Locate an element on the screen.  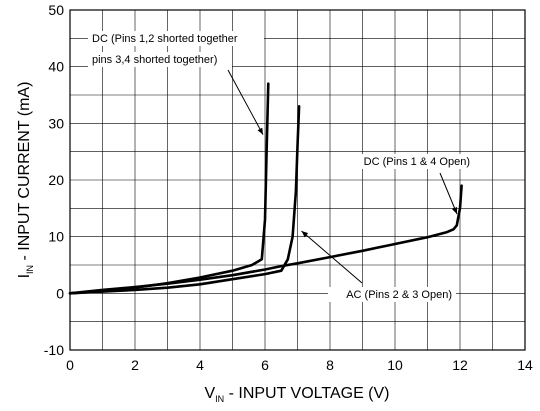
x-tick-label: 6 is located at coordinates (265, 365).